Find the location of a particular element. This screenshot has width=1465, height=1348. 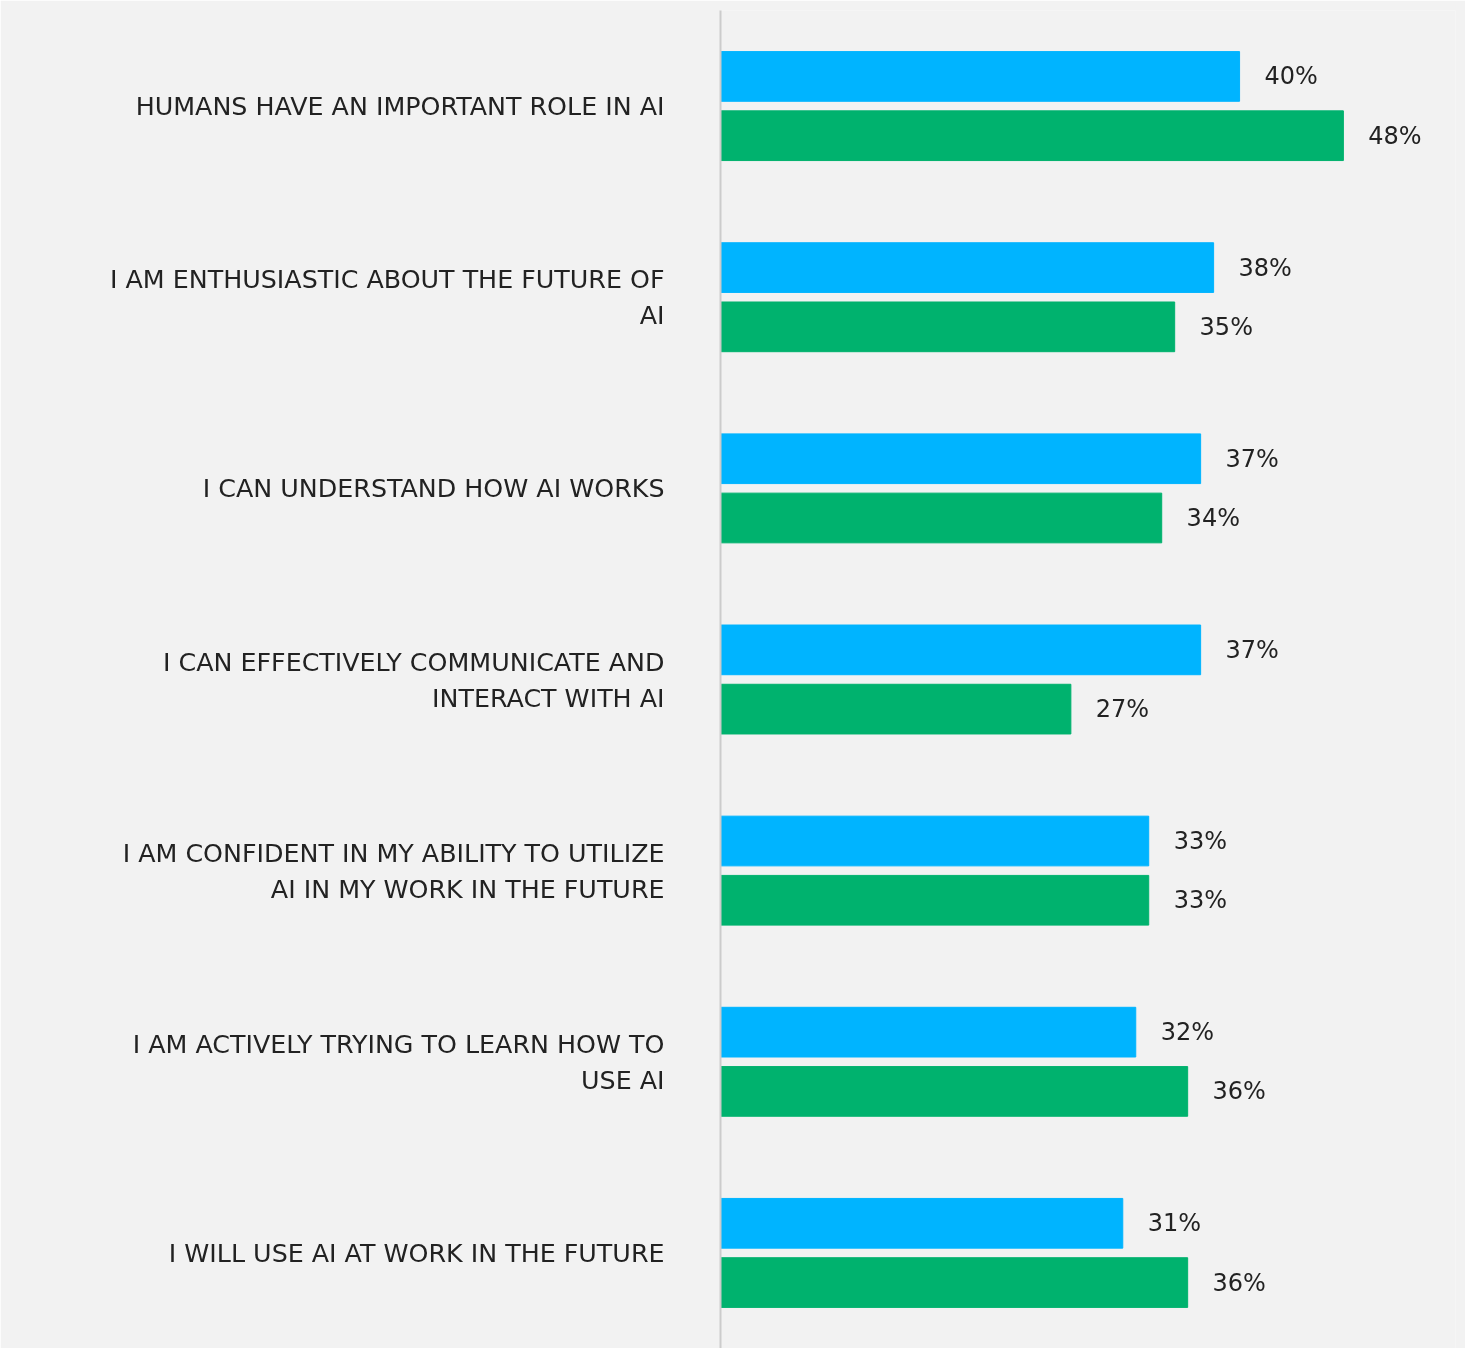

data-label: 31% is located at coordinates (1174, 1223).